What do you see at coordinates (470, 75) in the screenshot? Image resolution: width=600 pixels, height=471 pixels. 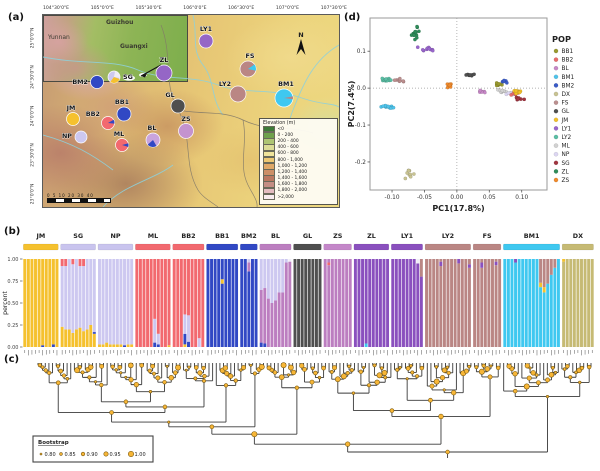 I see `pca-cluster-GL` at bounding box center [470, 75].